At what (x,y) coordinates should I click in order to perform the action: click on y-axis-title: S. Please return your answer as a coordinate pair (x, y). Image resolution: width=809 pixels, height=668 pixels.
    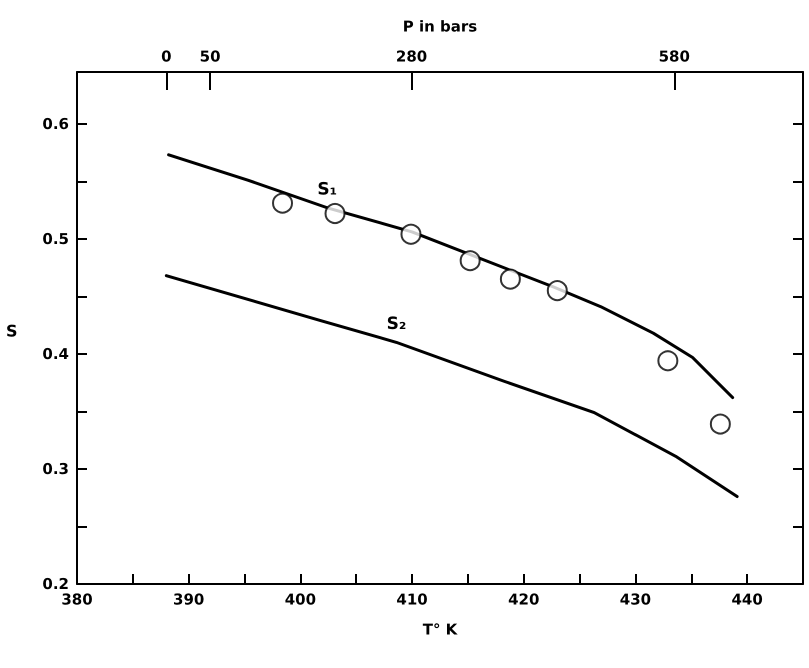
    Looking at the image, I should click on (12, 331).